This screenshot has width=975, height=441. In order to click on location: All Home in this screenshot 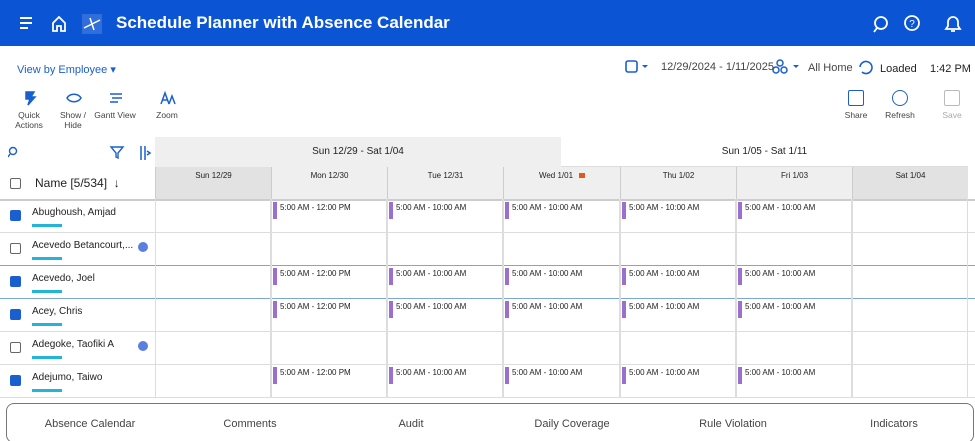, I will do `click(830, 68)`.